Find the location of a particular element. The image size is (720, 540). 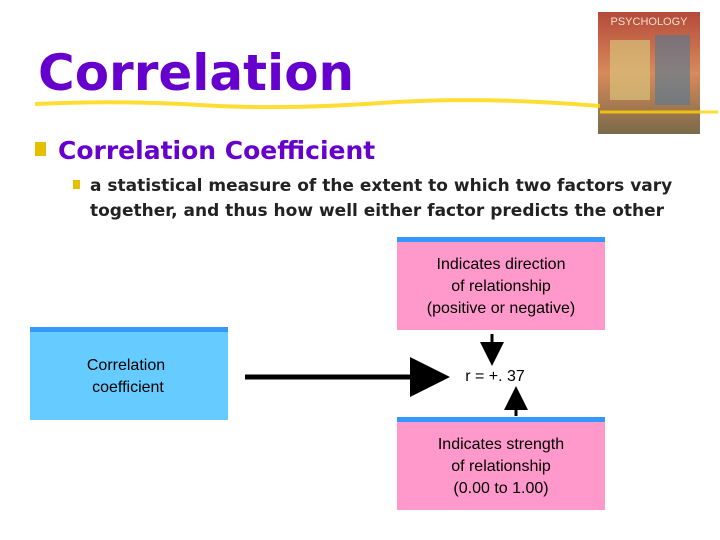

book-title: PSYCHOLOGY is located at coordinates (649, 22).